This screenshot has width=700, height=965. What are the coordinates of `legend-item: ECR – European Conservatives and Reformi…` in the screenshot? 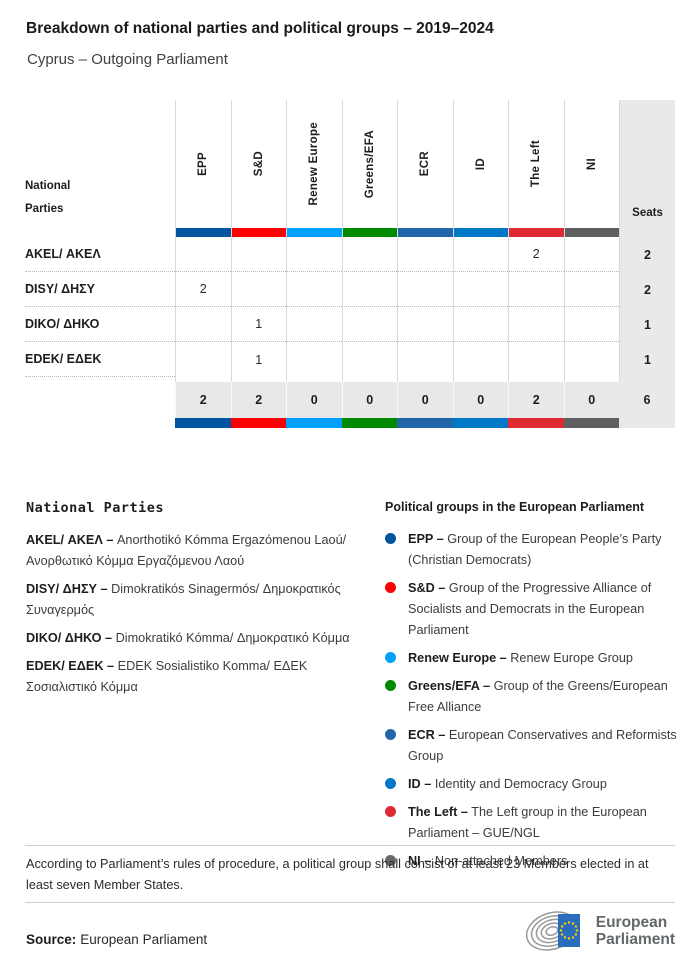 It's located at (531, 746).